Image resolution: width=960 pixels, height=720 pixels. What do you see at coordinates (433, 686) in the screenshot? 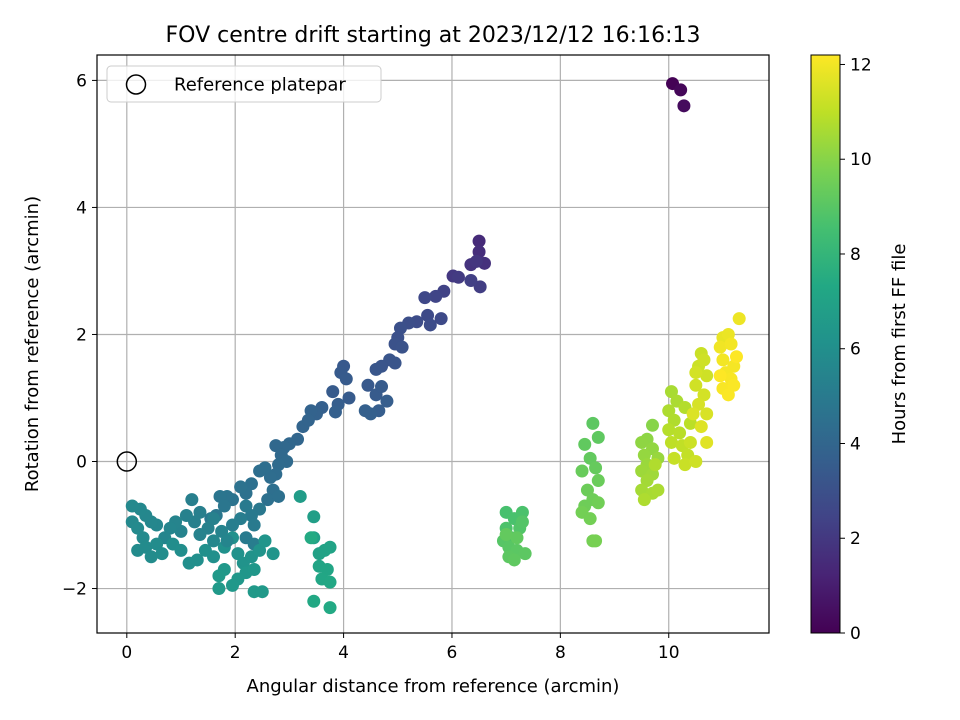
I see `x-axis-label: Angular distance from reference (arcmin)` at bounding box center [433, 686].